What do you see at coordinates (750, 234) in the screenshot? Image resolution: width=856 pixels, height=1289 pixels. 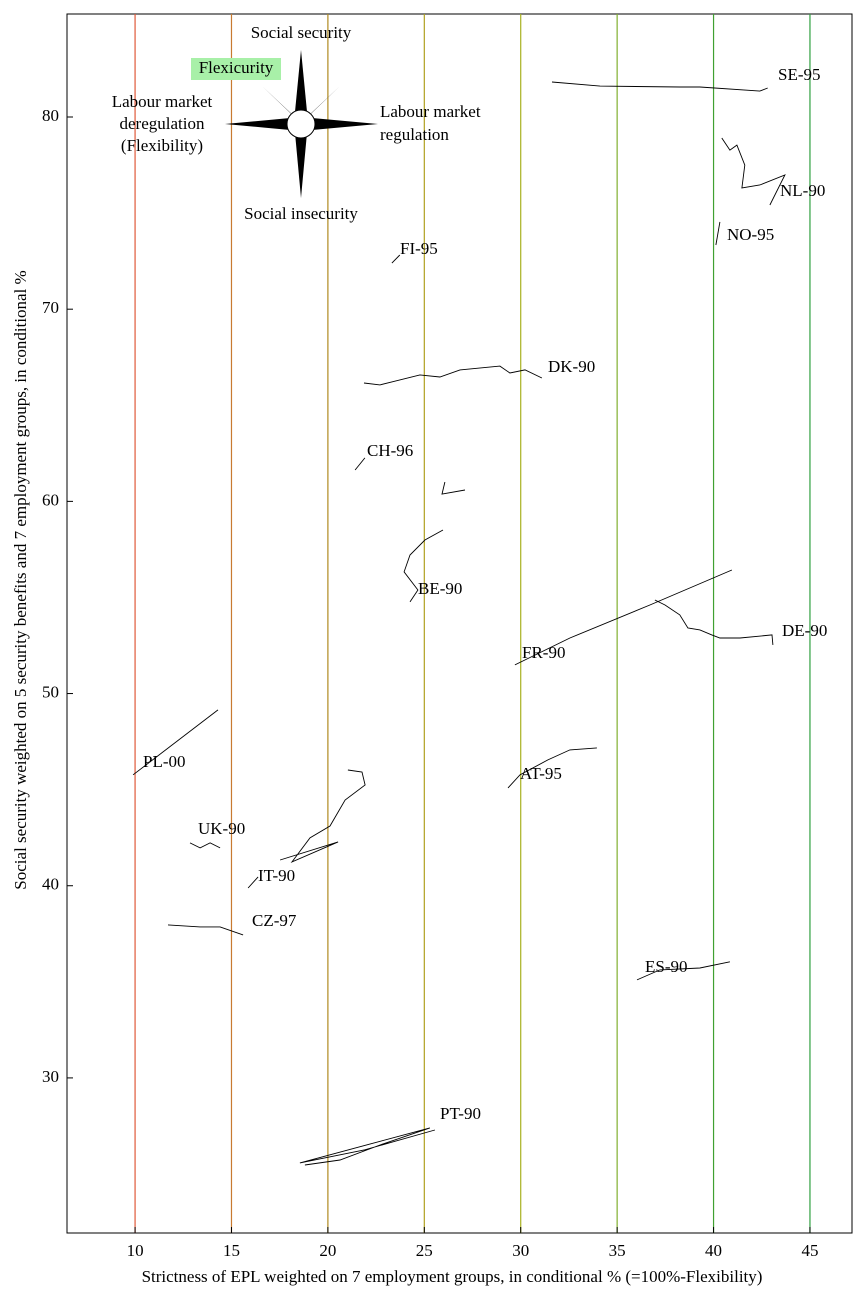 I see `series-label: NO-95` at bounding box center [750, 234].